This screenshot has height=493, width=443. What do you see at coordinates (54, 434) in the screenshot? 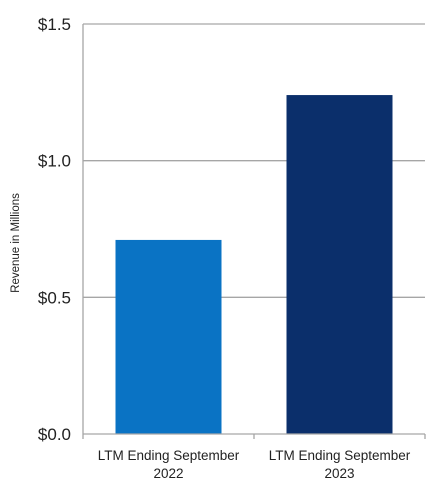
I see `y-tick-label: $0.0` at bounding box center [54, 434].